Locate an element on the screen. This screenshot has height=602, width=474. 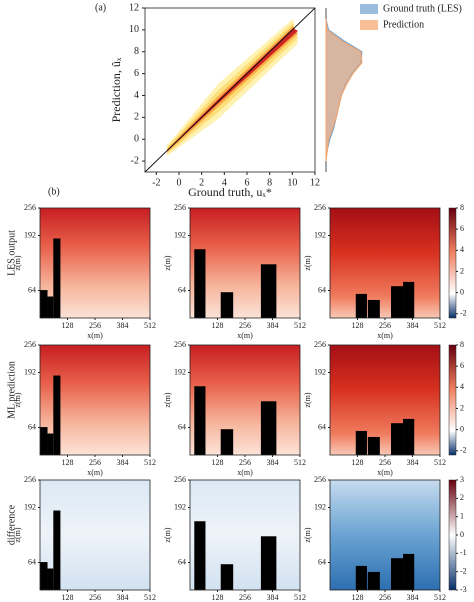
density-cloud is located at coordinates (232, 90).